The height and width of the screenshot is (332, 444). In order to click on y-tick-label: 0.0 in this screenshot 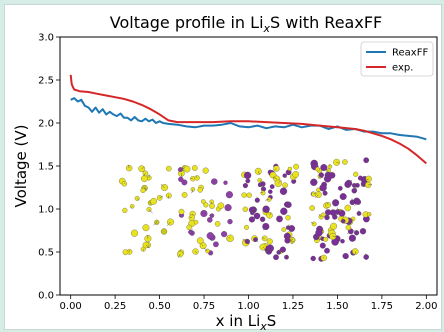, I will do `click(46, 296)`.